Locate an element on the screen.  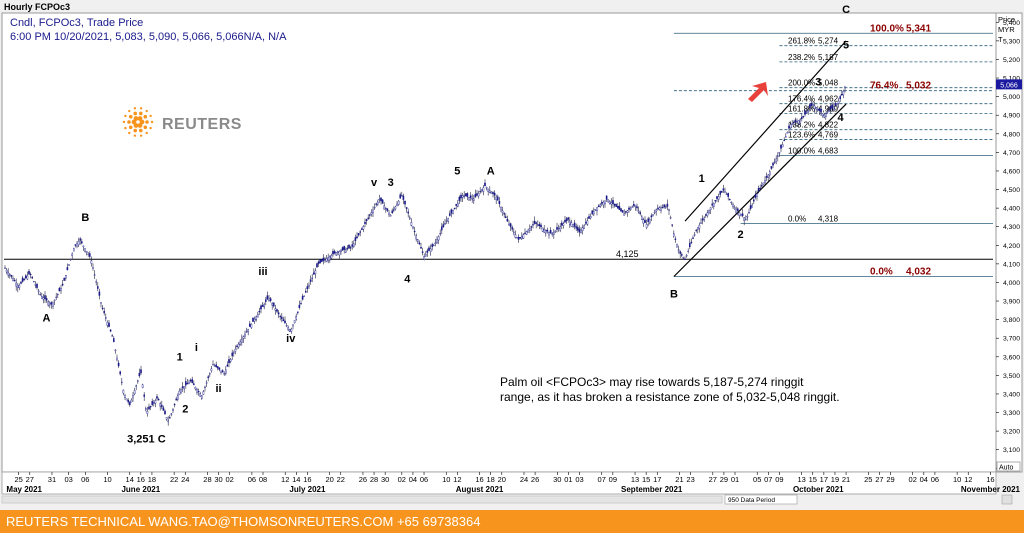
wave-label: i is located at coordinates (196, 348).